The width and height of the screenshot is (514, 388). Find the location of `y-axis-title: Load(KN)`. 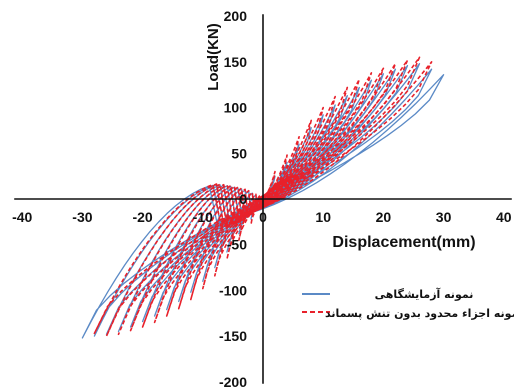

y-axis-title: Load(KN) is located at coordinates (213, 57).